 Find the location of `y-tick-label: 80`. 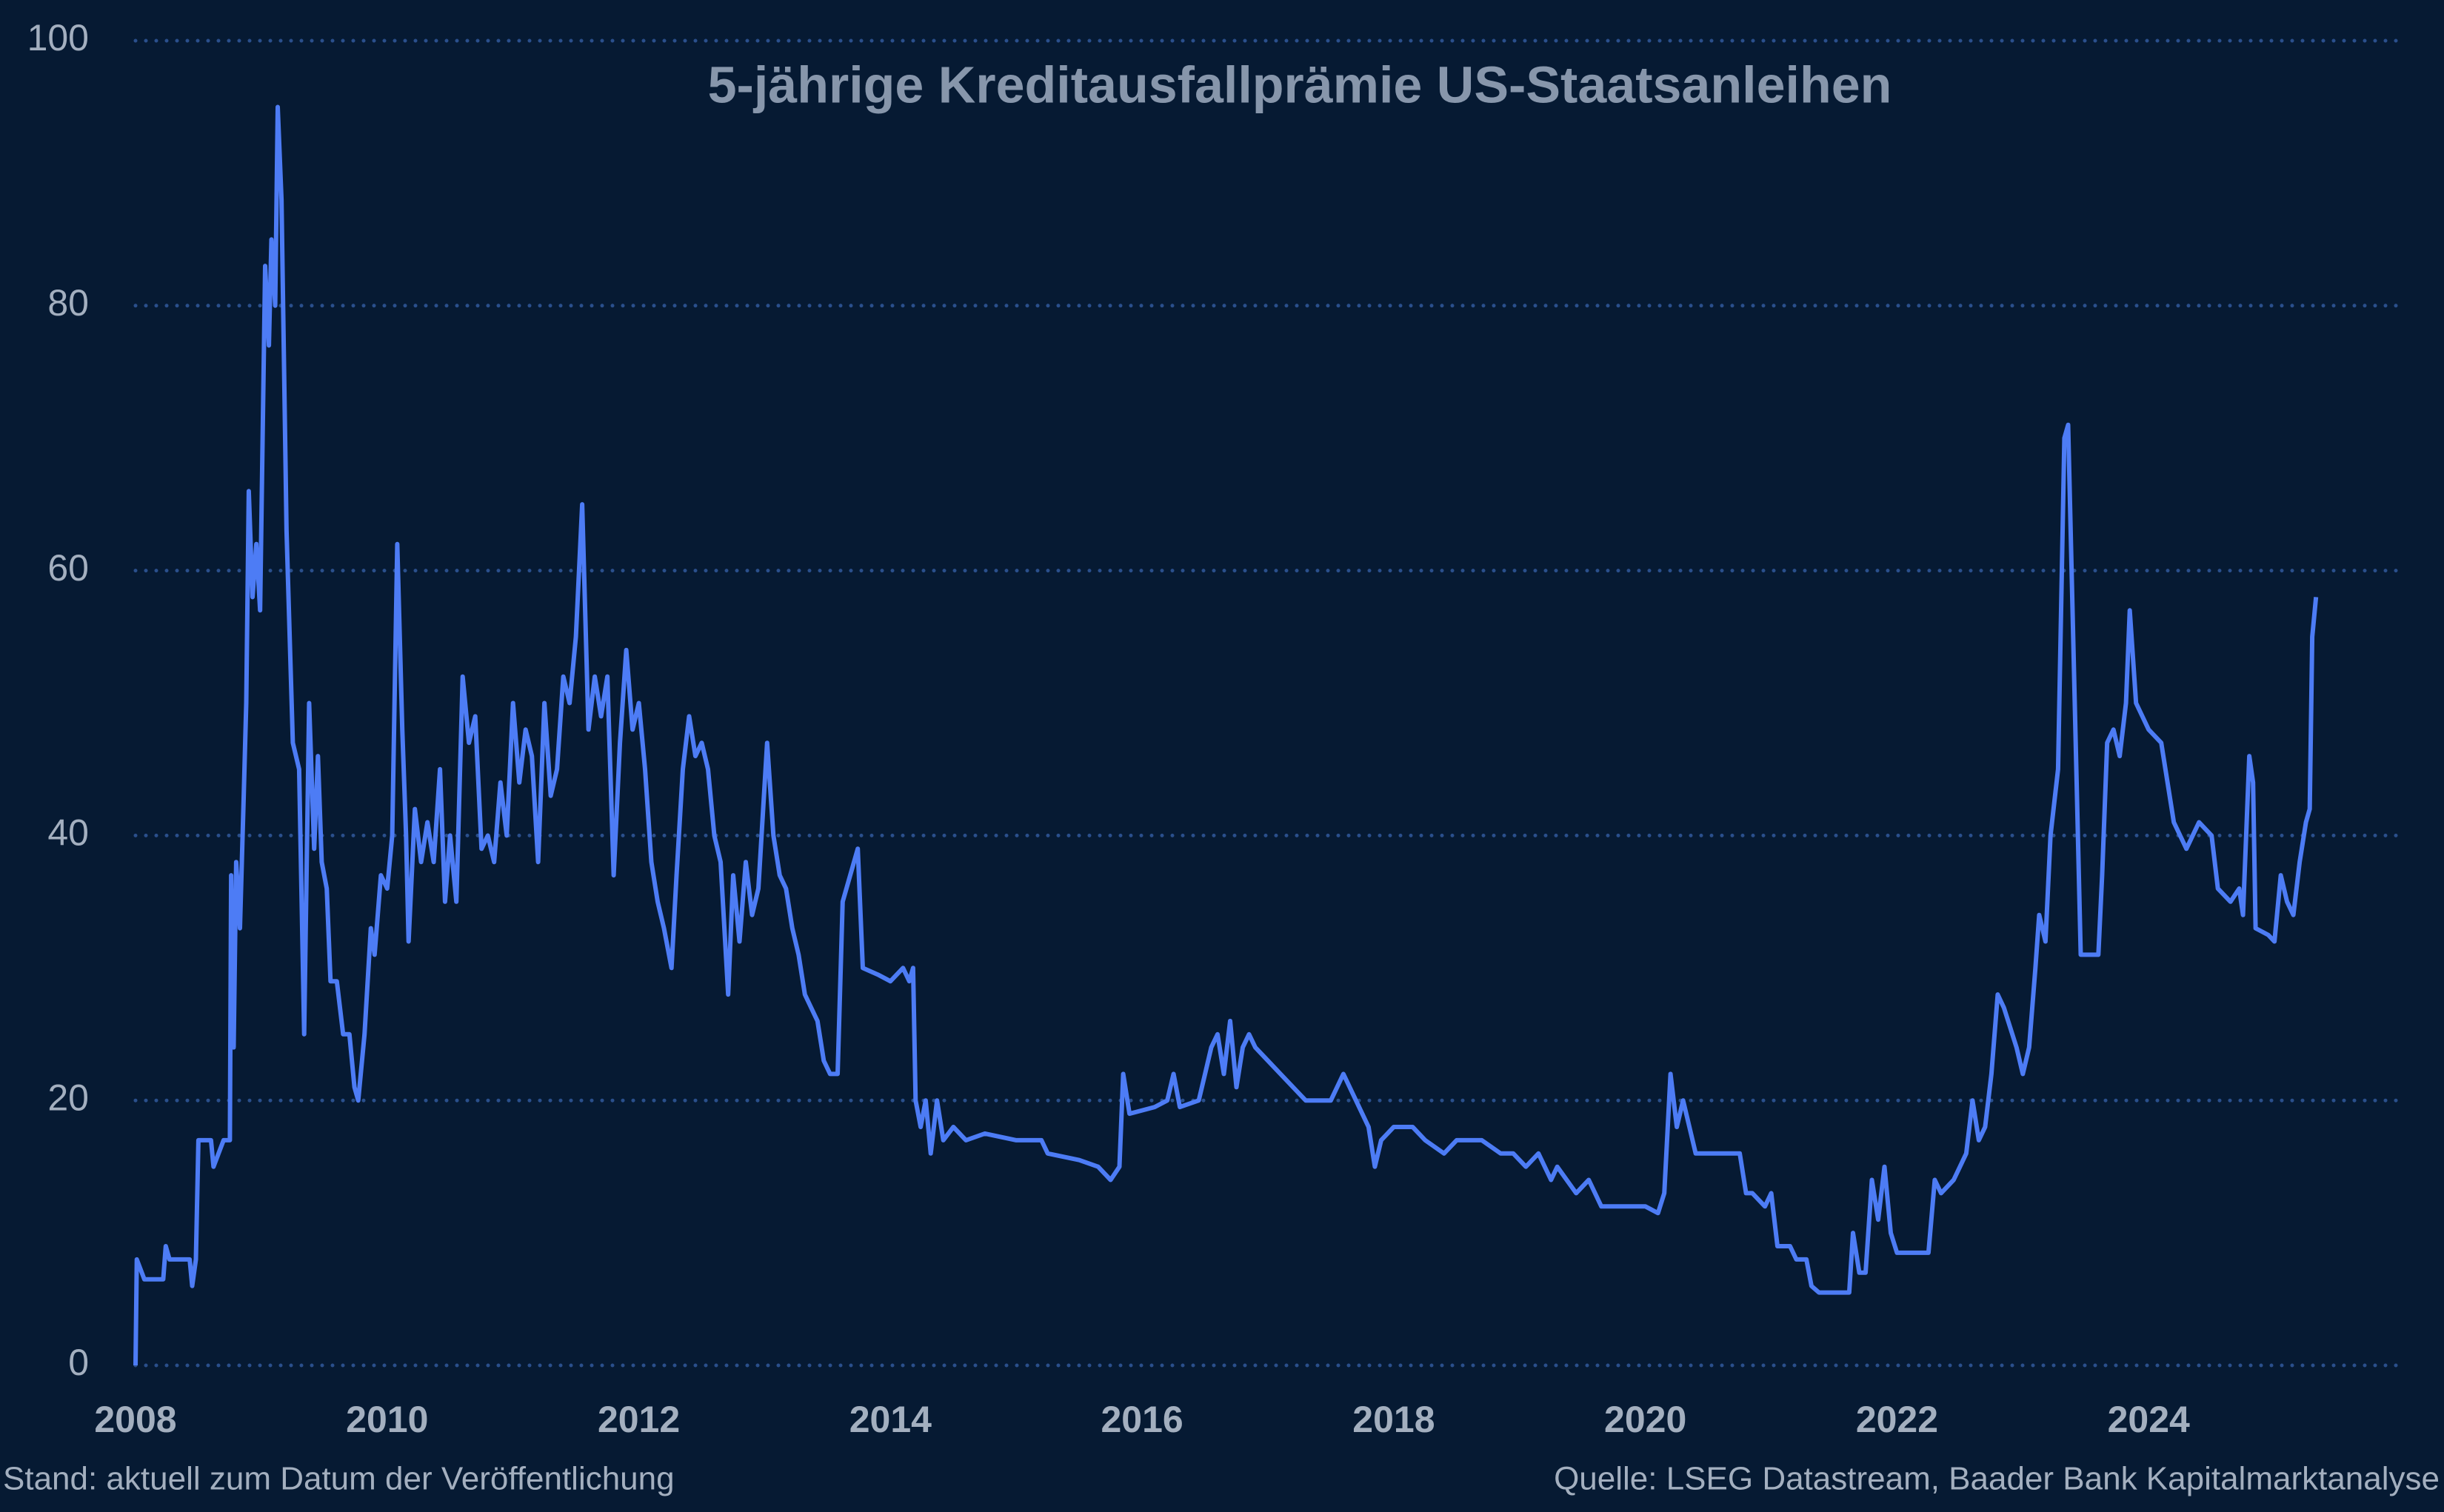

y-tick-label: 80 is located at coordinates (68, 303).